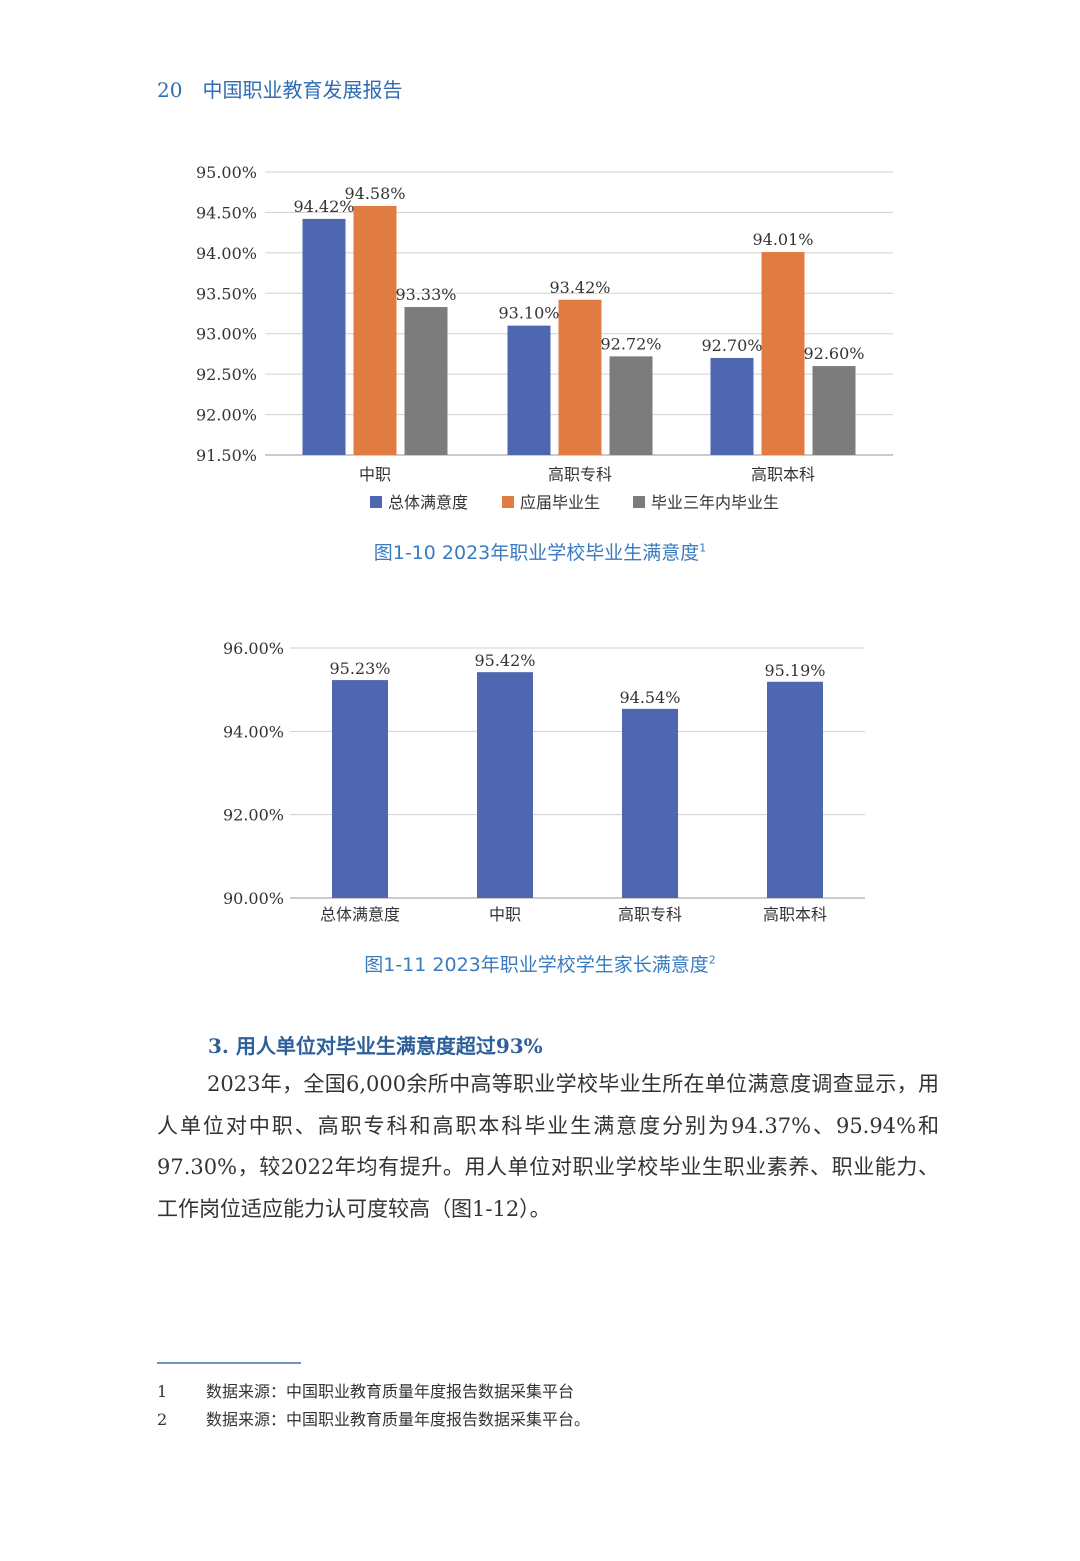 This screenshot has height=1561, width=1080. What do you see at coordinates (302, 90) in the screenshot?
I see `report-title: 中国职业教育发展报告` at bounding box center [302, 90].